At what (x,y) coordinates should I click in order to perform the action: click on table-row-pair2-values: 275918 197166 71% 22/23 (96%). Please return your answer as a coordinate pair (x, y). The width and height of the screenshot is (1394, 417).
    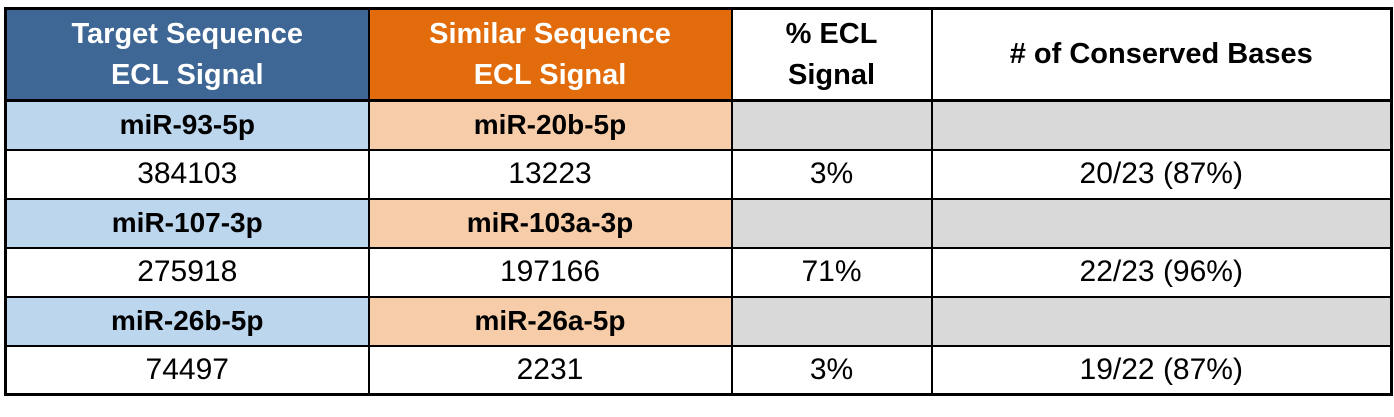
    Looking at the image, I should click on (698, 272).